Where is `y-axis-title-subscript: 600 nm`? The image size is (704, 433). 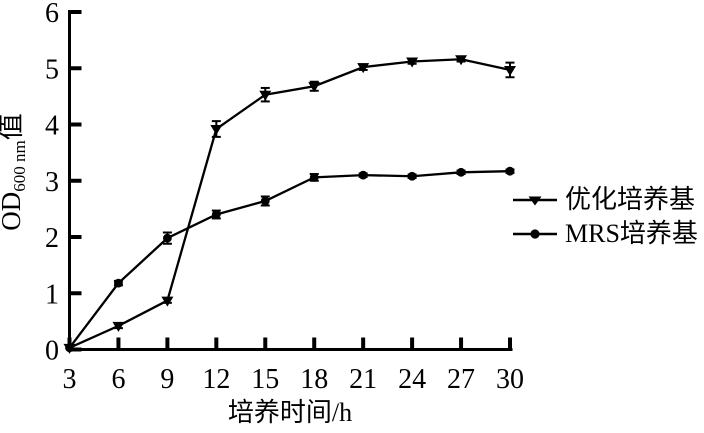 y-axis-title-subscript: 600 nm is located at coordinates (19, 166).